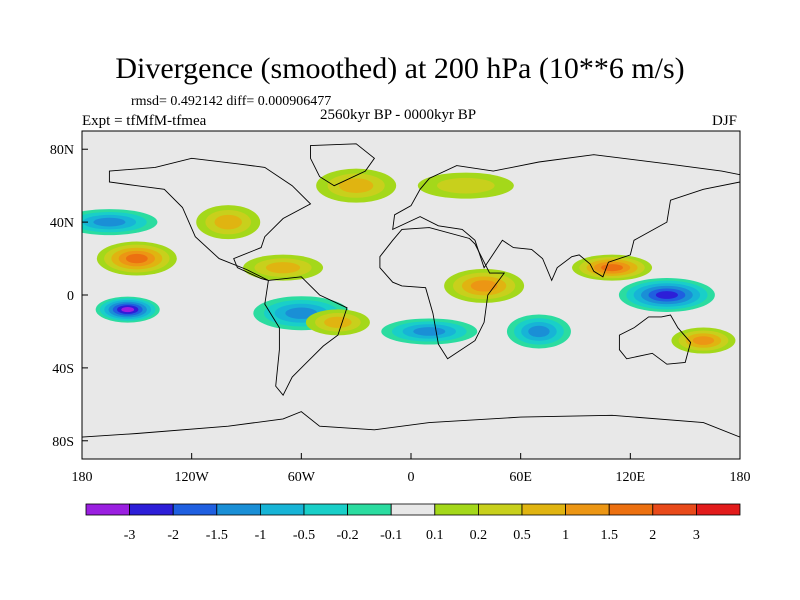 The width and height of the screenshot is (800, 600). I want to click on colorbar-label: -1.5, so click(217, 535).